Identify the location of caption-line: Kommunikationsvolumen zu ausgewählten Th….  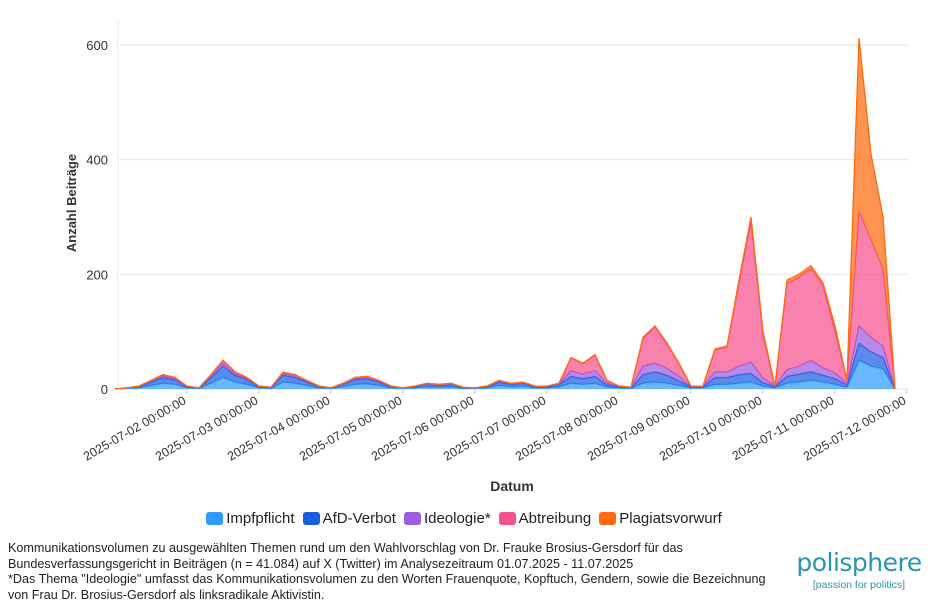
(345, 548).